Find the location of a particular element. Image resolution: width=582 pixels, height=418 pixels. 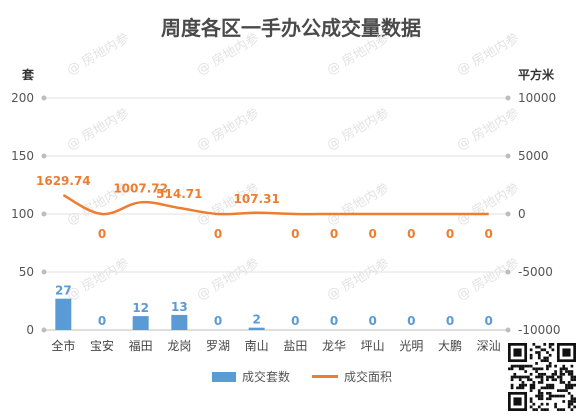

line-data-label: 514.71 is located at coordinates (179, 194).